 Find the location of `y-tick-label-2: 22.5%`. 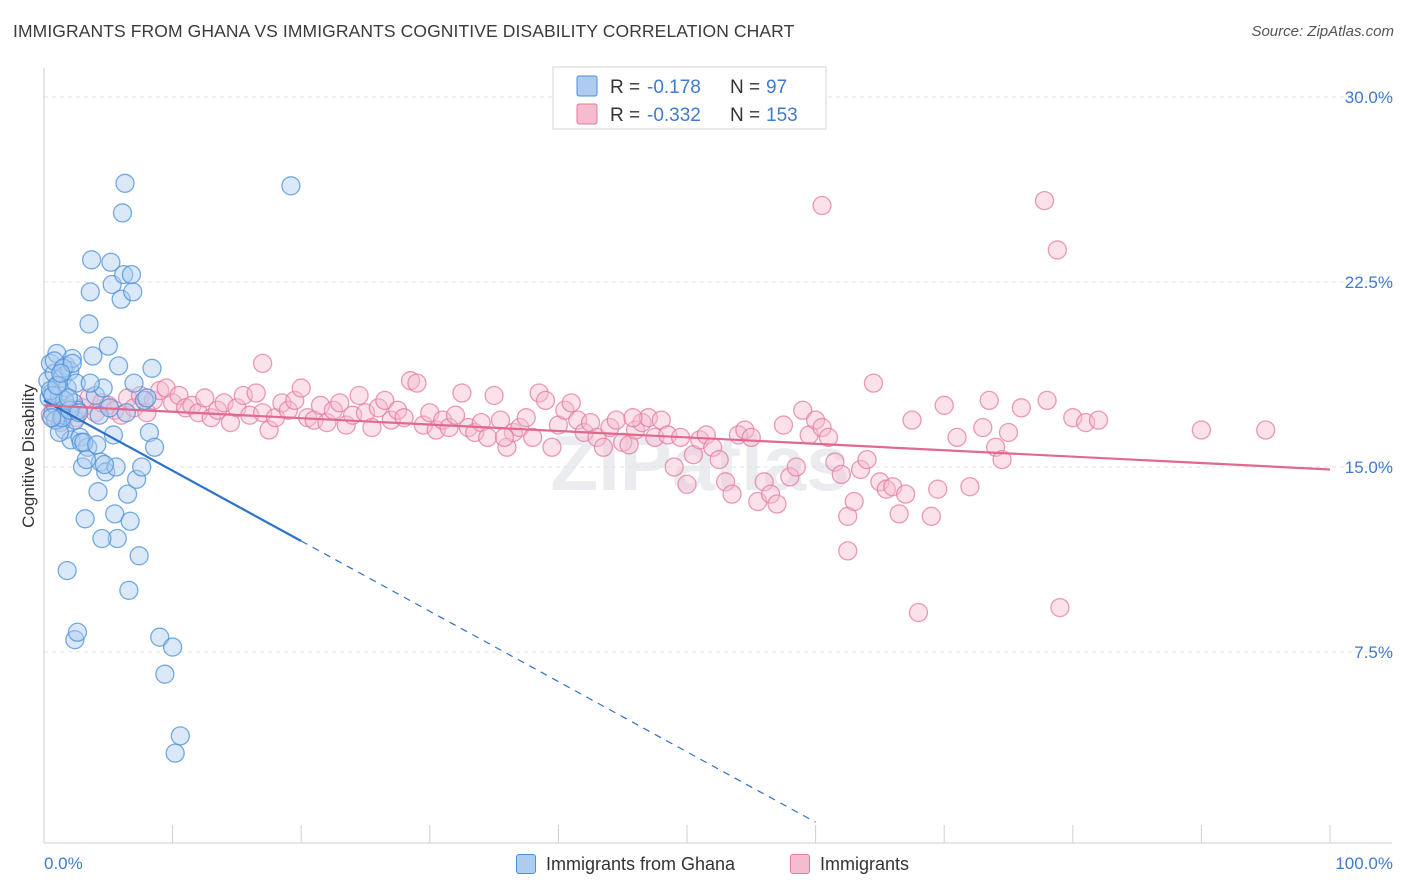

y-tick-label-2: 22.5% is located at coordinates (1369, 282).